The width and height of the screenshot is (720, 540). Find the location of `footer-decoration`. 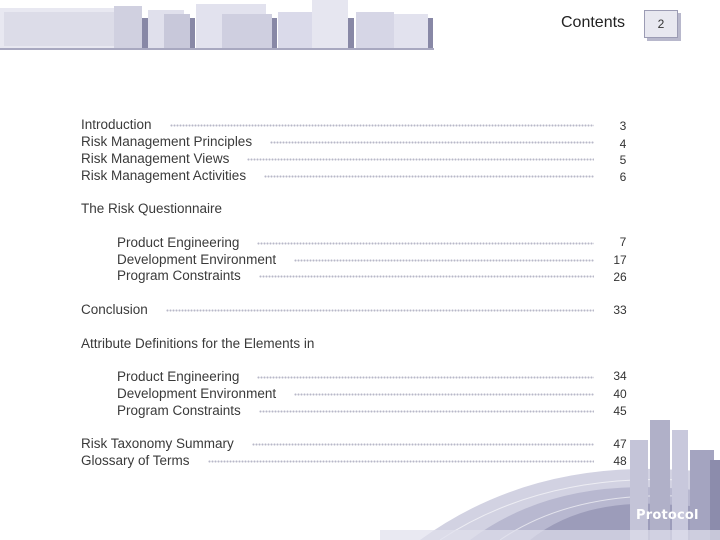

footer-decoration is located at coordinates (550, 480).